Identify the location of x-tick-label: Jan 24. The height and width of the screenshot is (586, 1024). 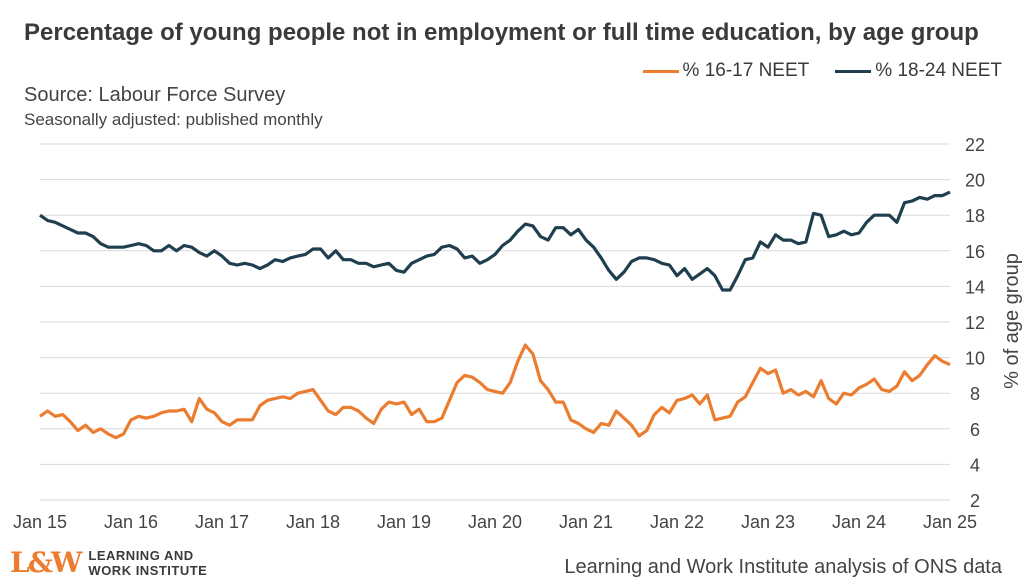
(859, 522).